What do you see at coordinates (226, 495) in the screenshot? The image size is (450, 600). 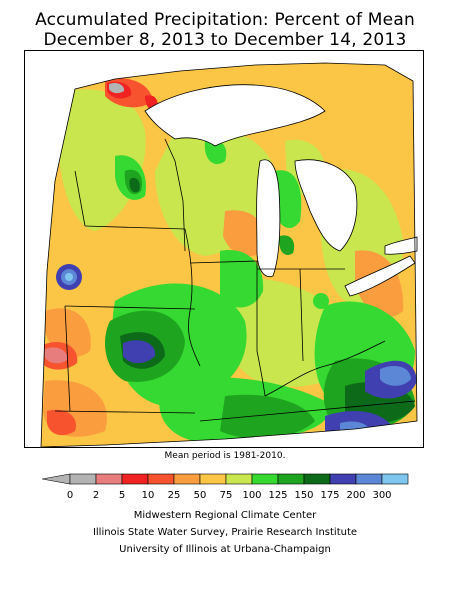 I see `legend-label: 75` at bounding box center [226, 495].